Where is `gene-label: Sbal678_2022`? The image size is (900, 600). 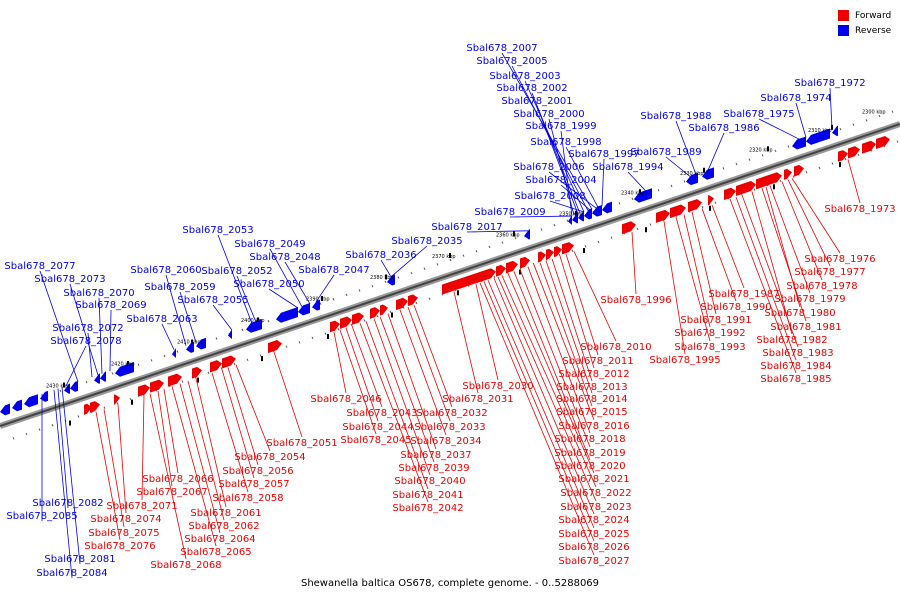
gene-label: Sbal678_2022 is located at coordinates (595, 493).